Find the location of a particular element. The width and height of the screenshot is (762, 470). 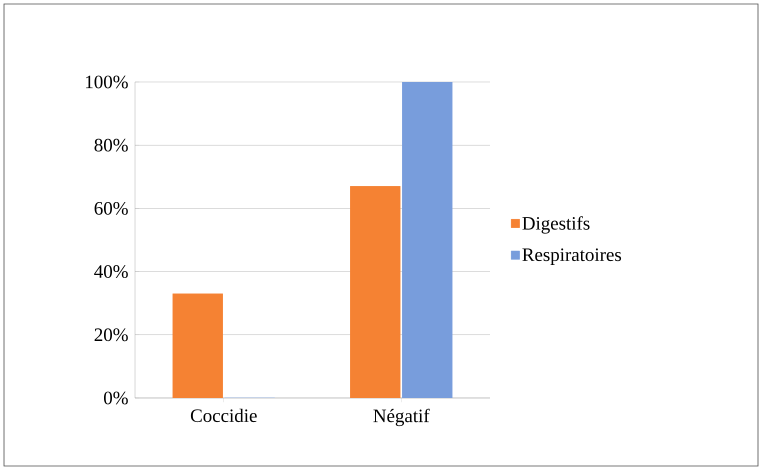

legend-label: Digestifs is located at coordinates (556, 225).